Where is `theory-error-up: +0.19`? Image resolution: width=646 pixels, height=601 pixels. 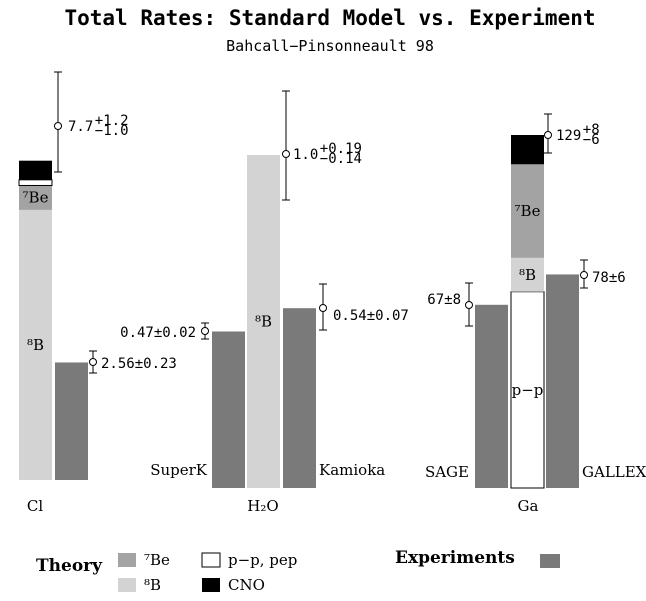 theory-error-up: +0.19 is located at coordinates (341, 149).